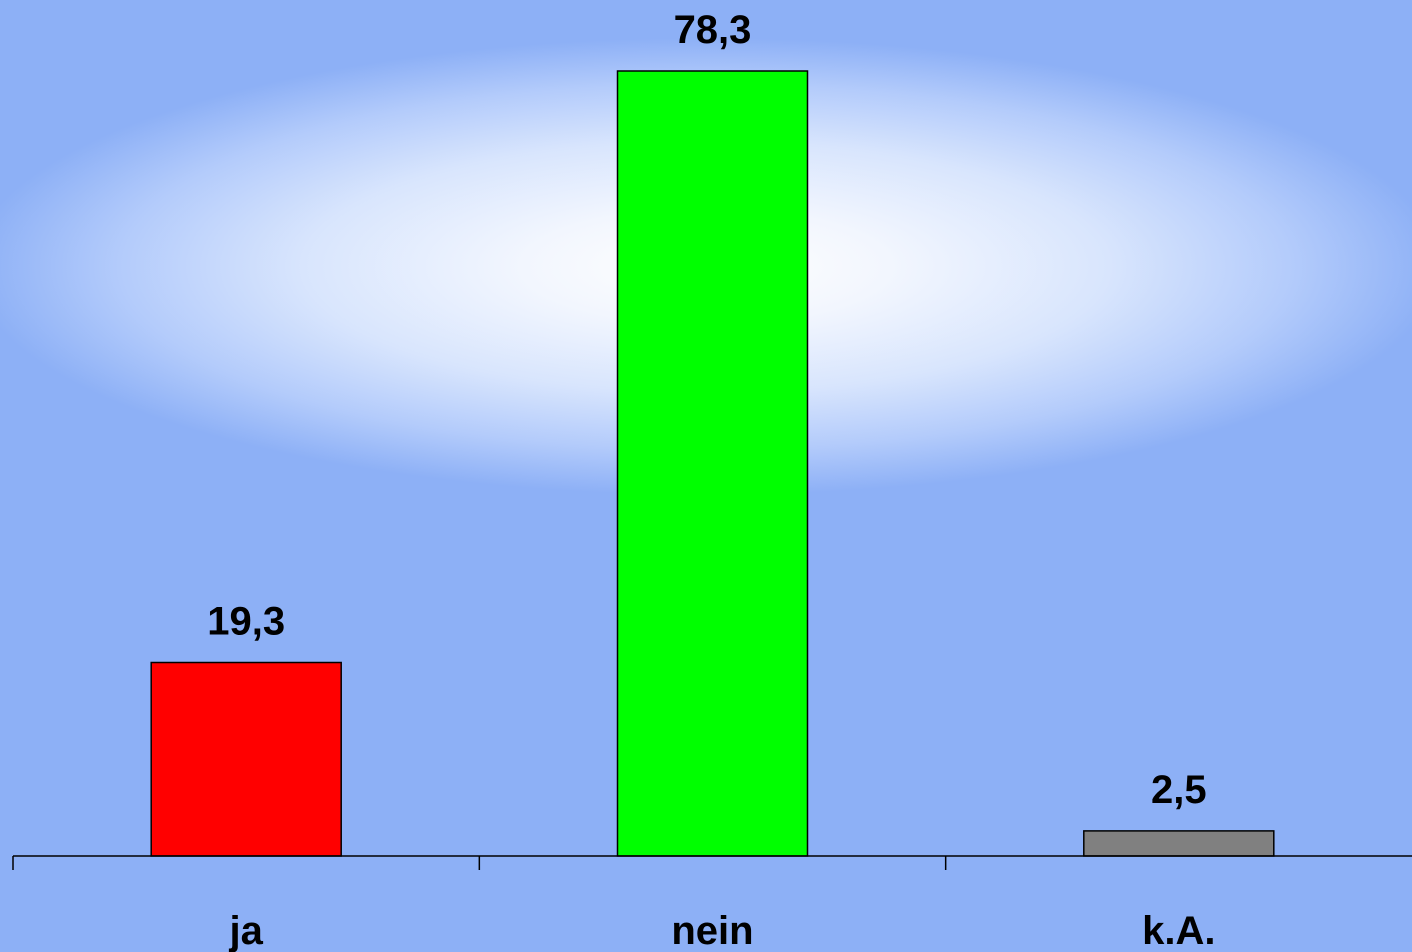 The height and width of the screenshot is (952, 1412). What do you see at coordinates (712, 862) in the screenshot?
I see `x-axis` at bounding box center [712, 862].